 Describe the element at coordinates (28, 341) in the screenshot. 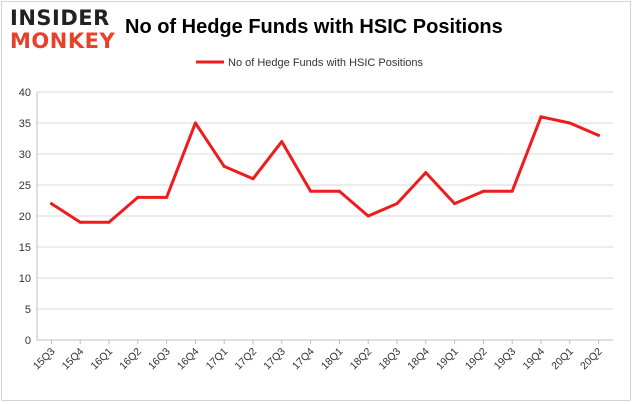

I see `y-tick-label: 0` at that location.